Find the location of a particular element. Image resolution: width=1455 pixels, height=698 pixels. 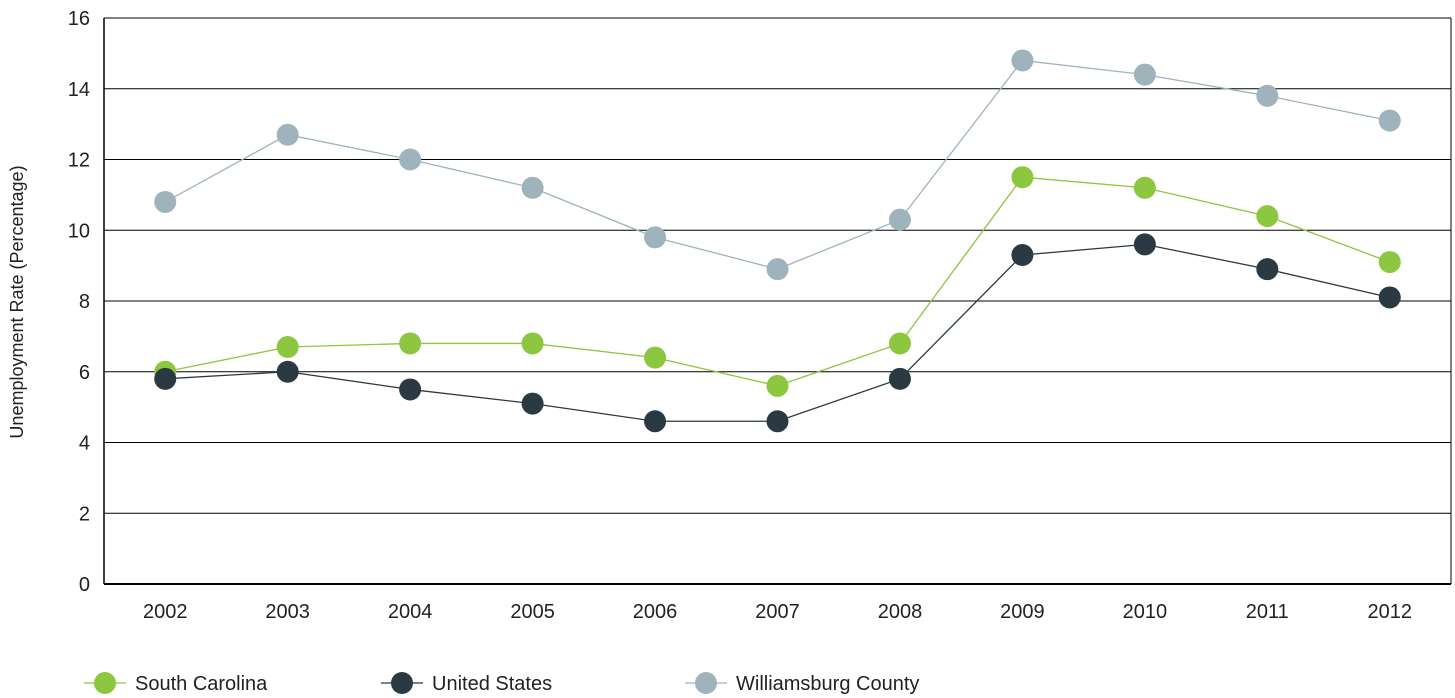

x-tick-label: 2008 is located at coordinates (900, 612).